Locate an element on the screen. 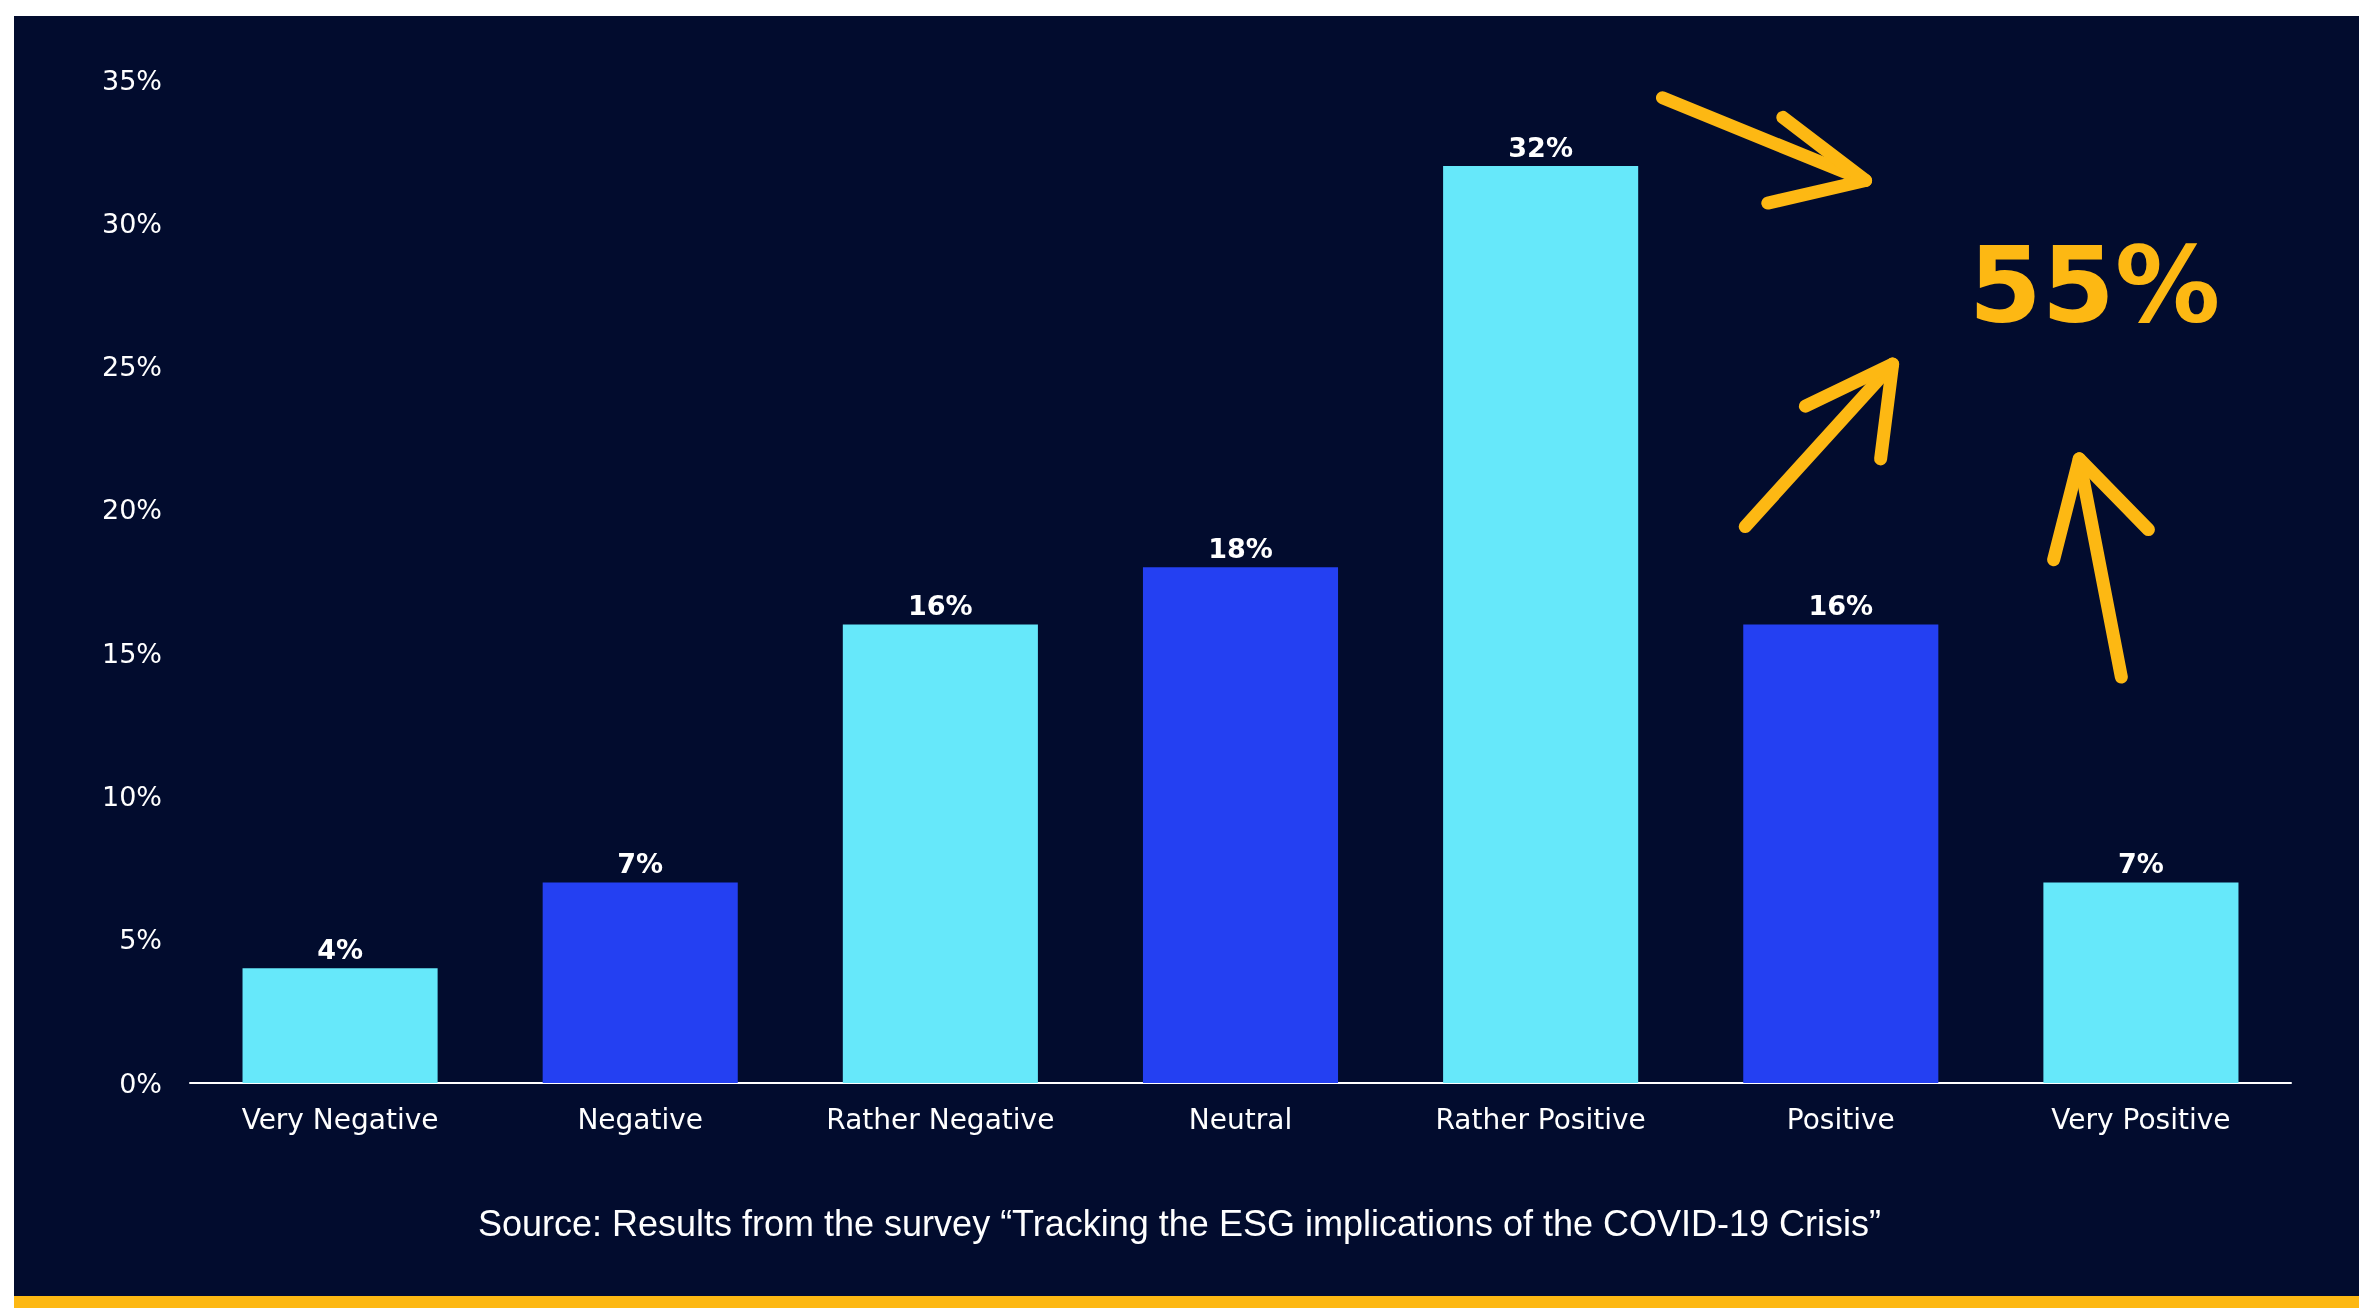 This screenshot has width=2359, height=1308. x-tick-label: Rather Negative is located at coordinates (940, 1119).